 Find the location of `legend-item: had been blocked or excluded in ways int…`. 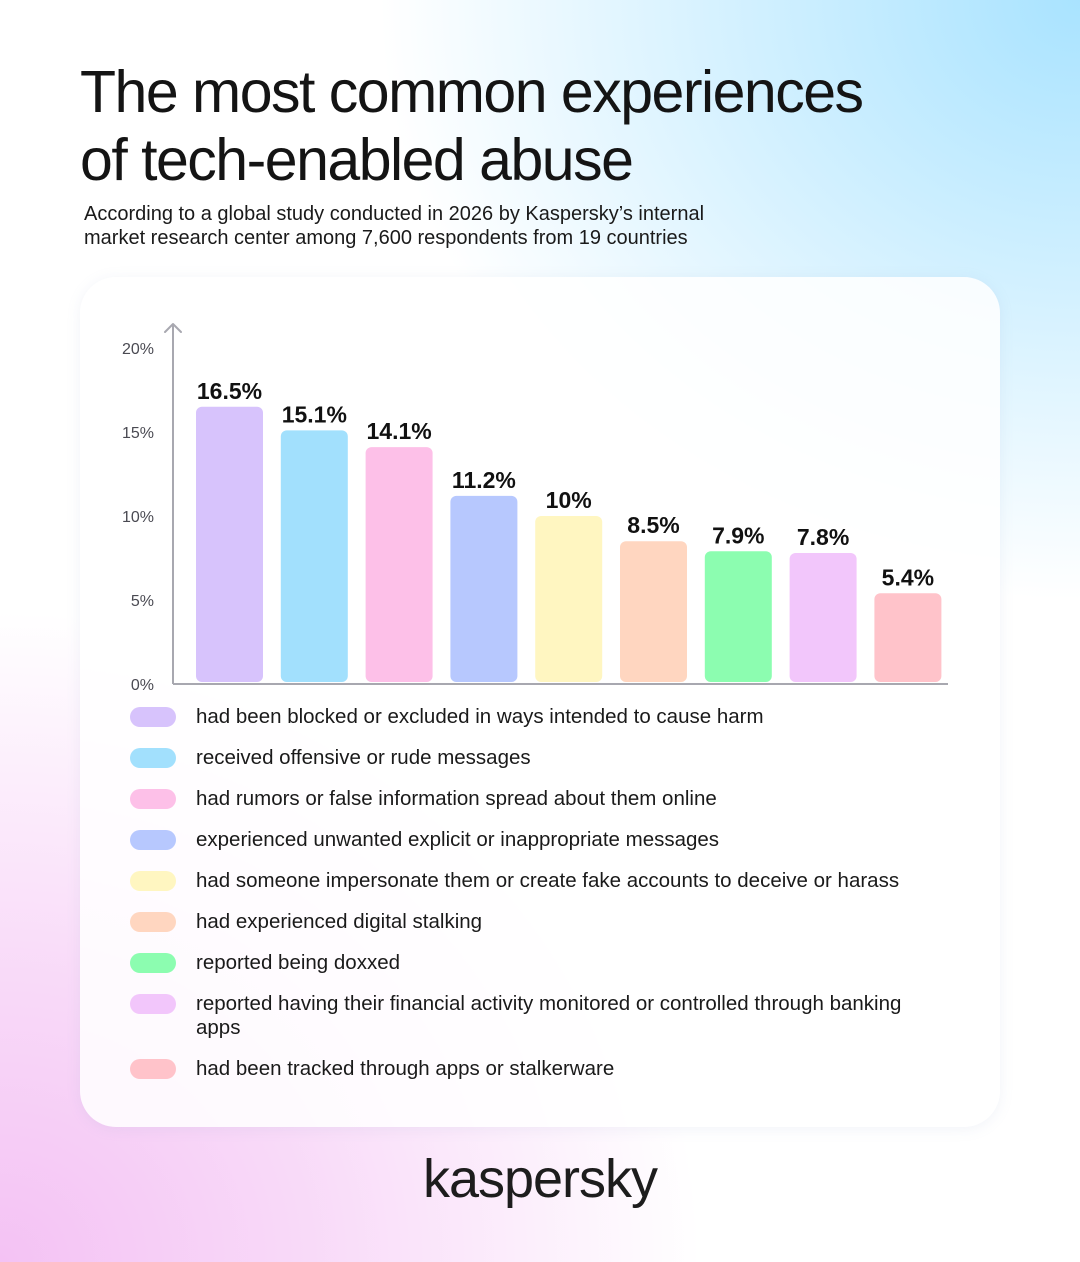

legend-item: had been blocked or excluded in ways int… is located at coordinates (540, 717).